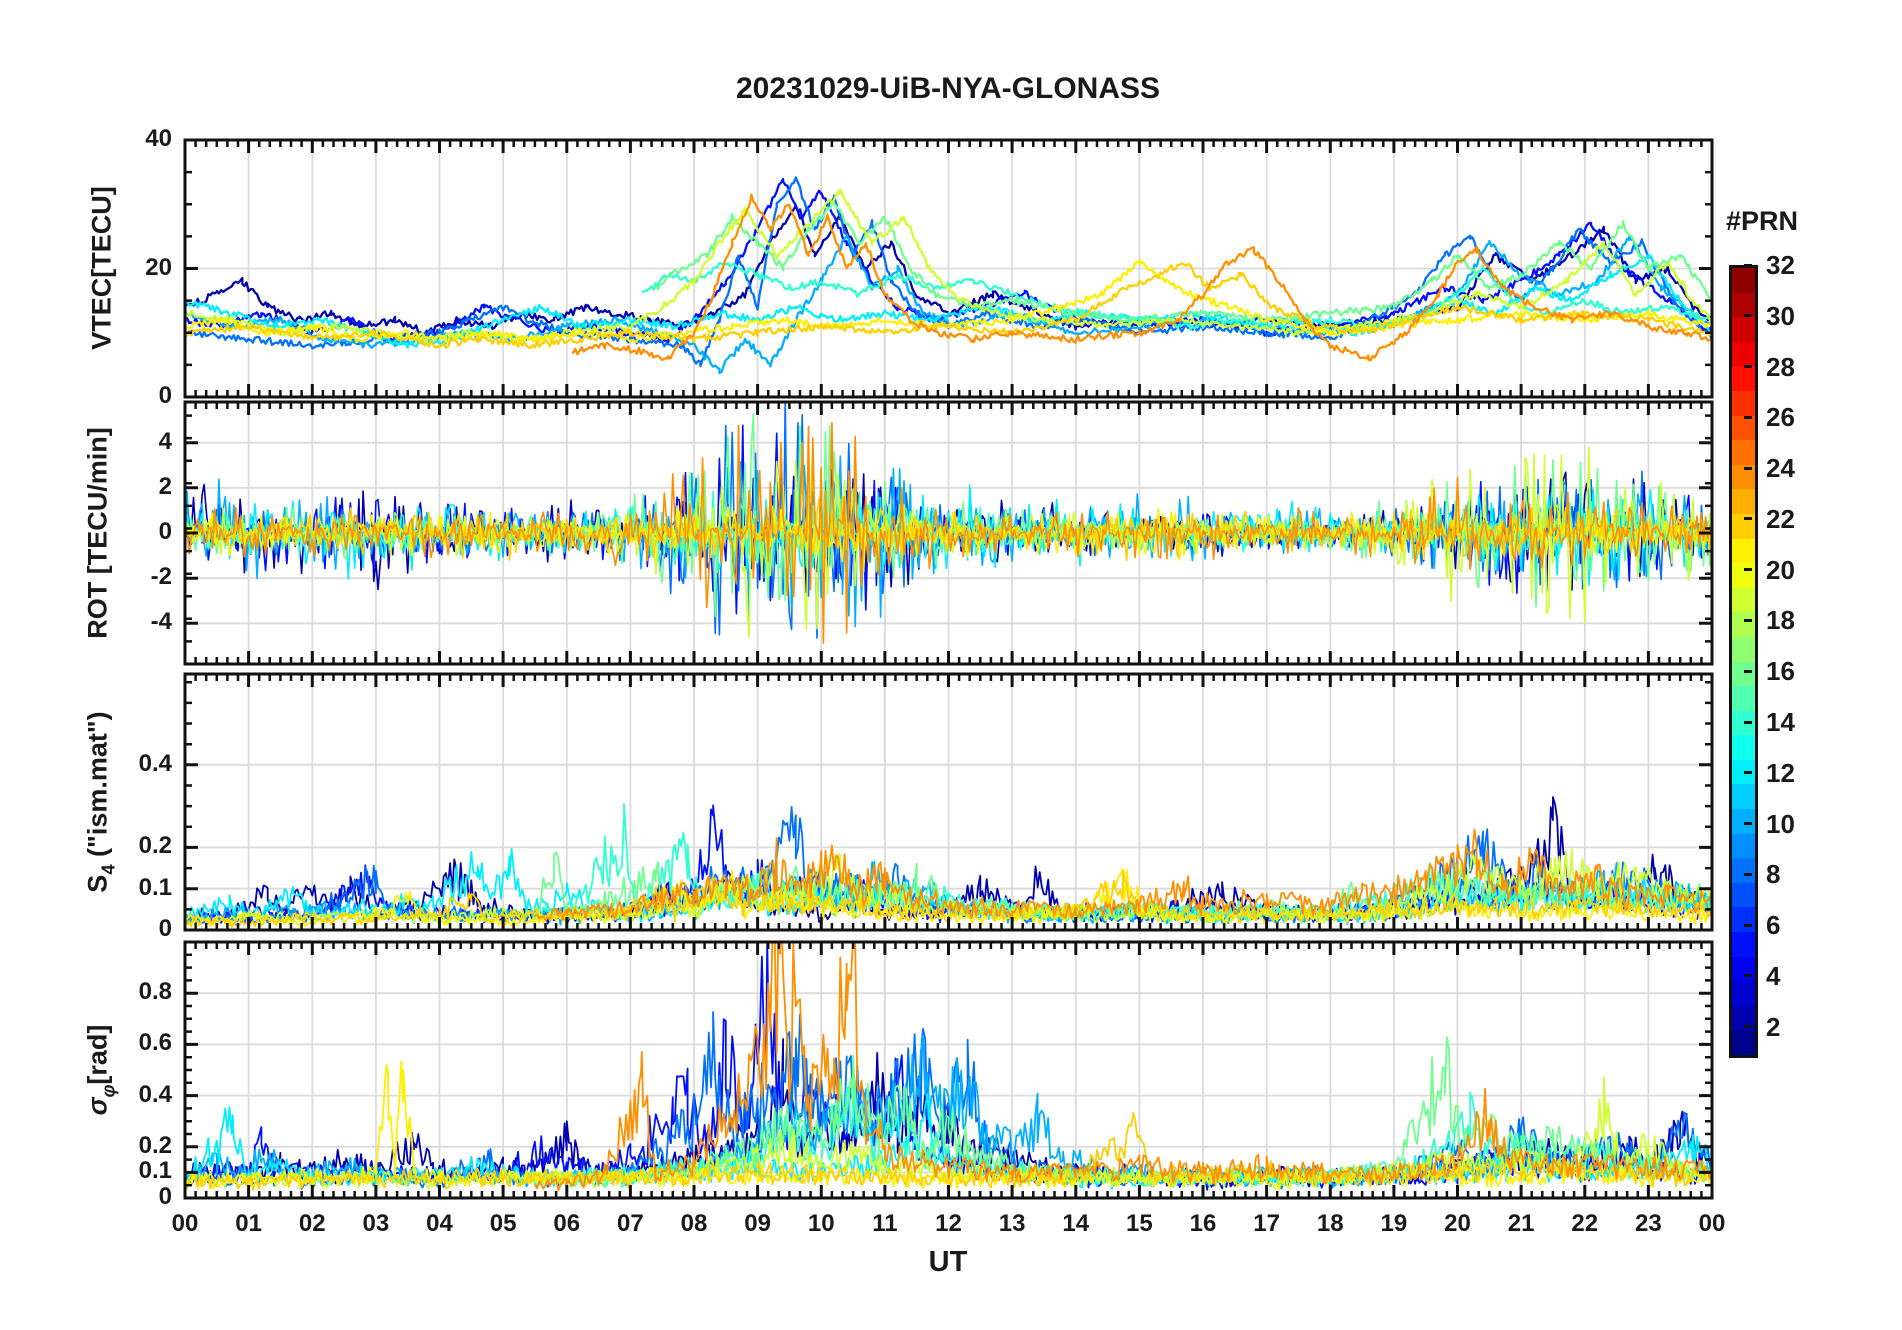 The width and height of the screenshot is (1902, 1330). What do you see at coordinates (948, 1223) in the screenshot?
I see `x-tick-label: 12` at bounding box center [948, 1223].